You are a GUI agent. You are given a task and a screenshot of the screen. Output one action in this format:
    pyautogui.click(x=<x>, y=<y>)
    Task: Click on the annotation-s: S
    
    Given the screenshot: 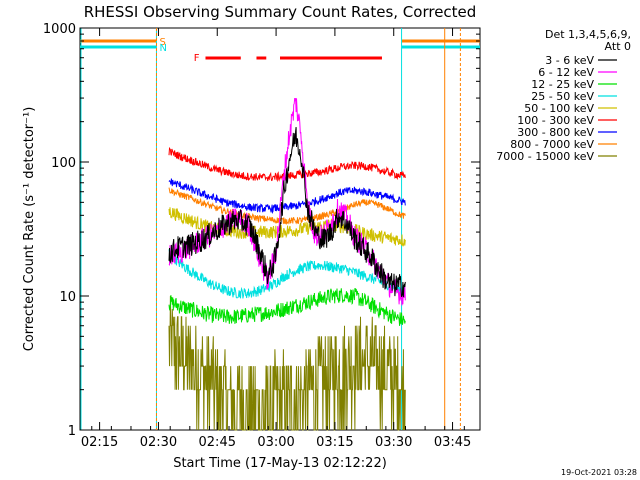 What is the action you would take?
    pyautogui.click(x=162, y=42)
    